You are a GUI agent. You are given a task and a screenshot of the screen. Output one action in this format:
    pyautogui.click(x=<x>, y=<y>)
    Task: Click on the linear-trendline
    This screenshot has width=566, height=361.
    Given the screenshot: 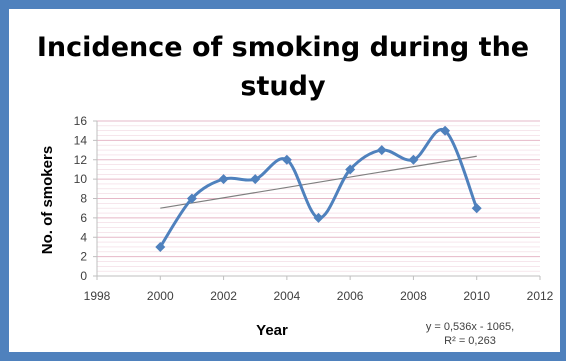 What is the action you would take?
    pyautogui.click(x=318, y=182)
    